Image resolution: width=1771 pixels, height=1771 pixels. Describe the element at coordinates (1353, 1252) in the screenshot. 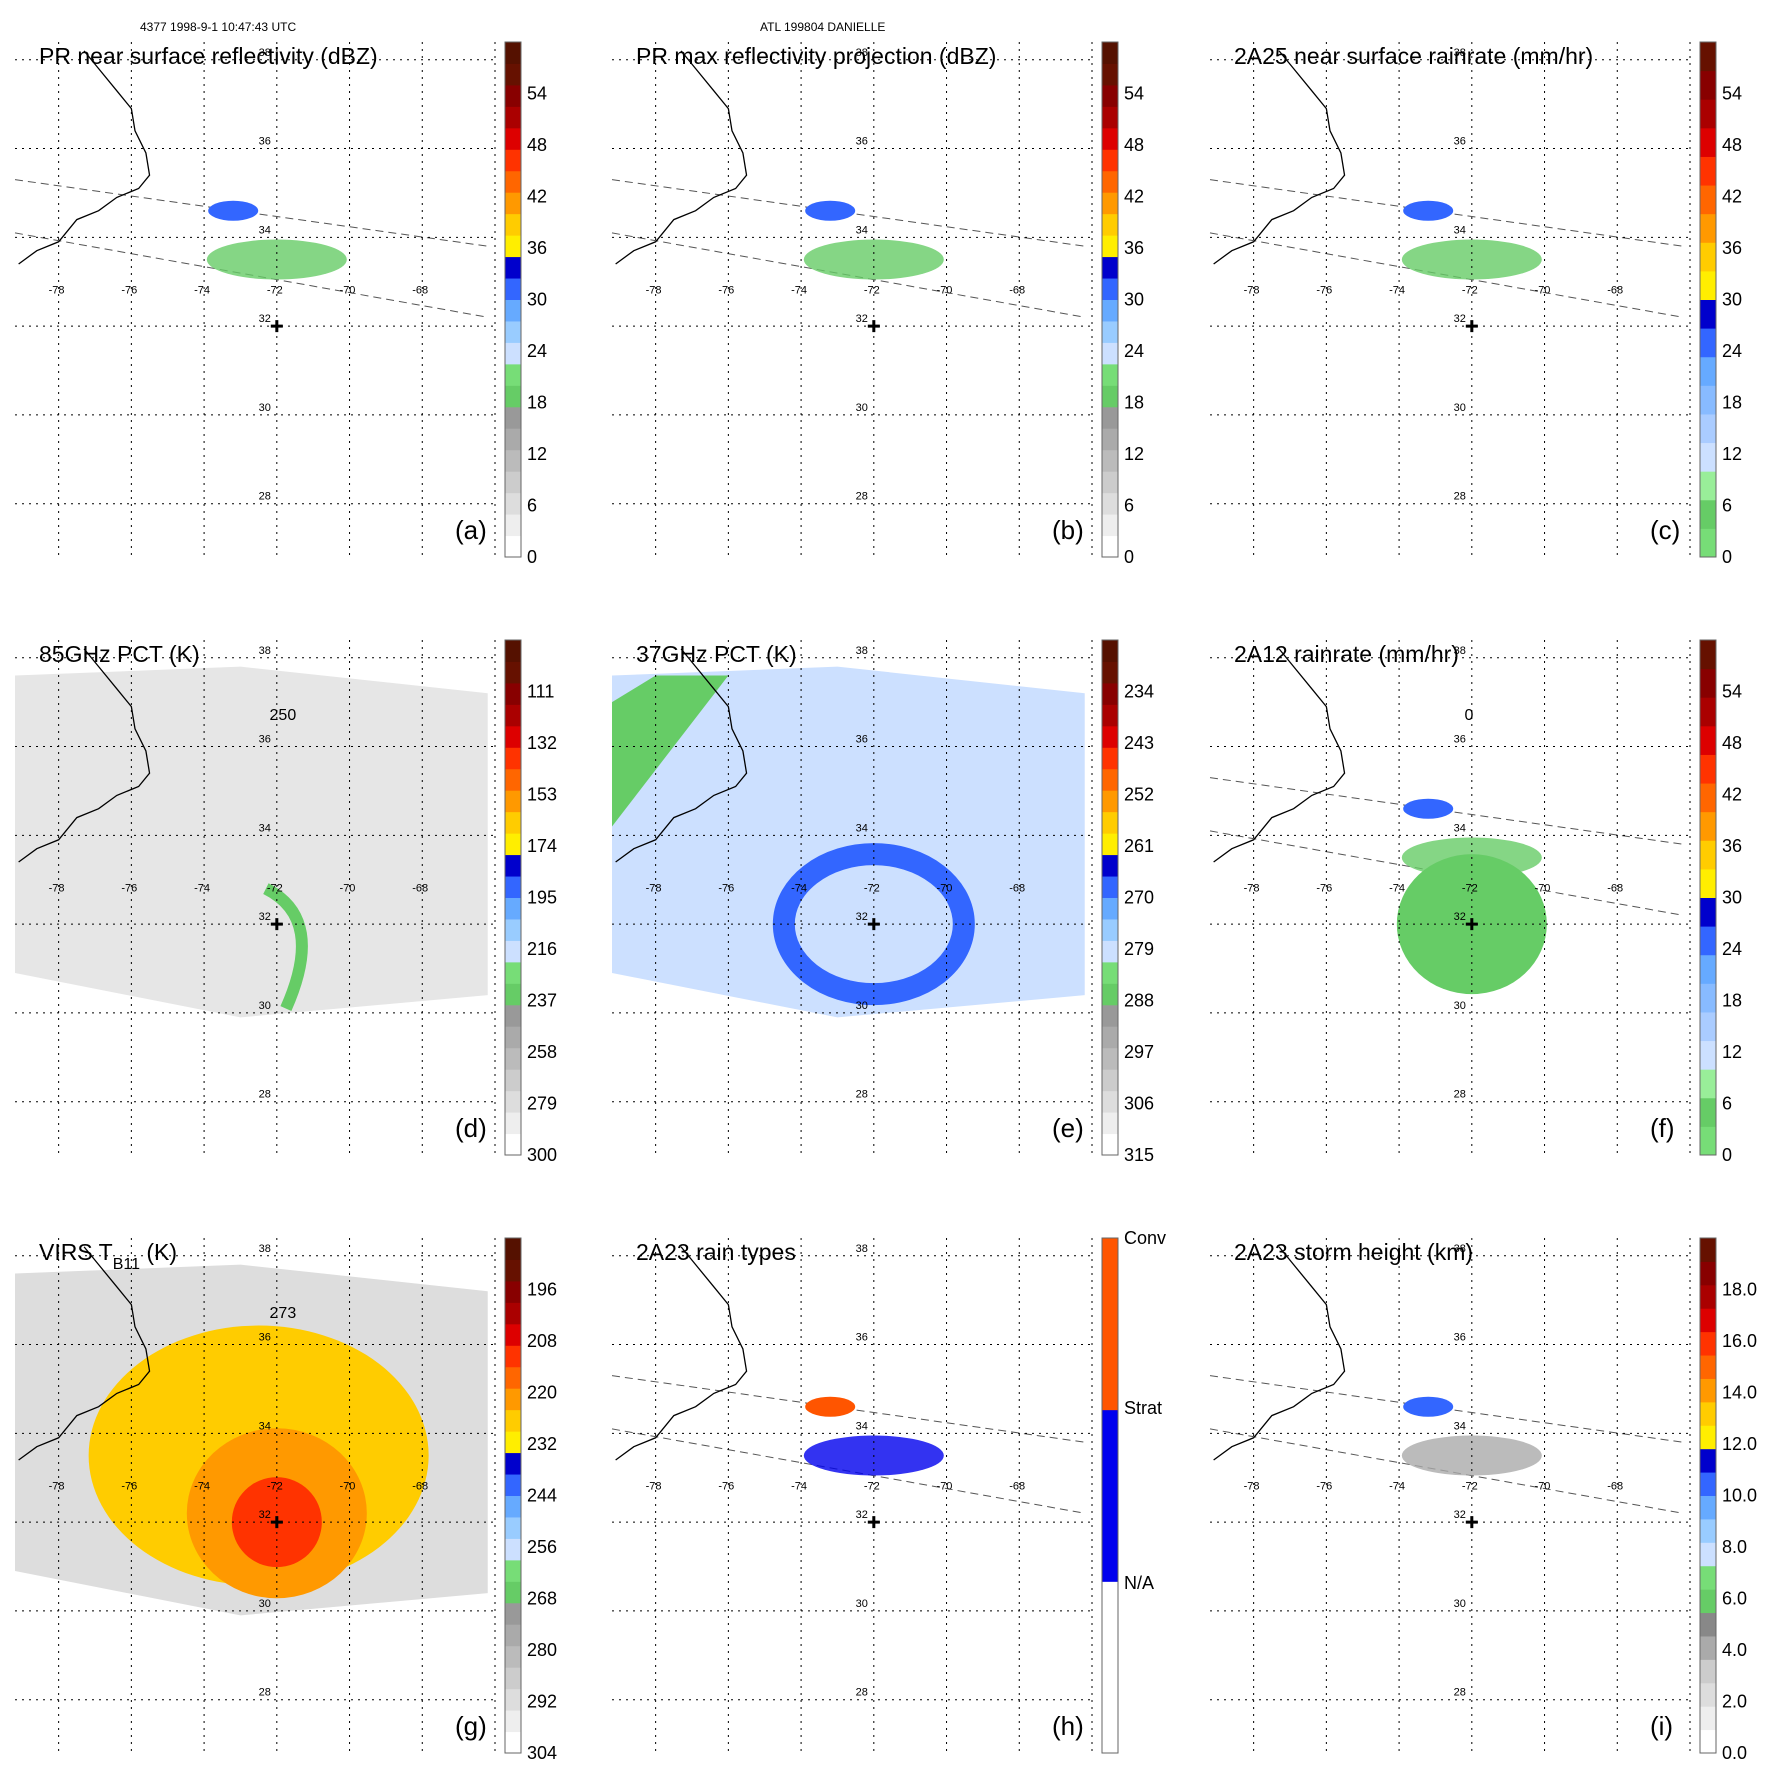

I see `panel-title: 2A23 storm height (km)` at that location.